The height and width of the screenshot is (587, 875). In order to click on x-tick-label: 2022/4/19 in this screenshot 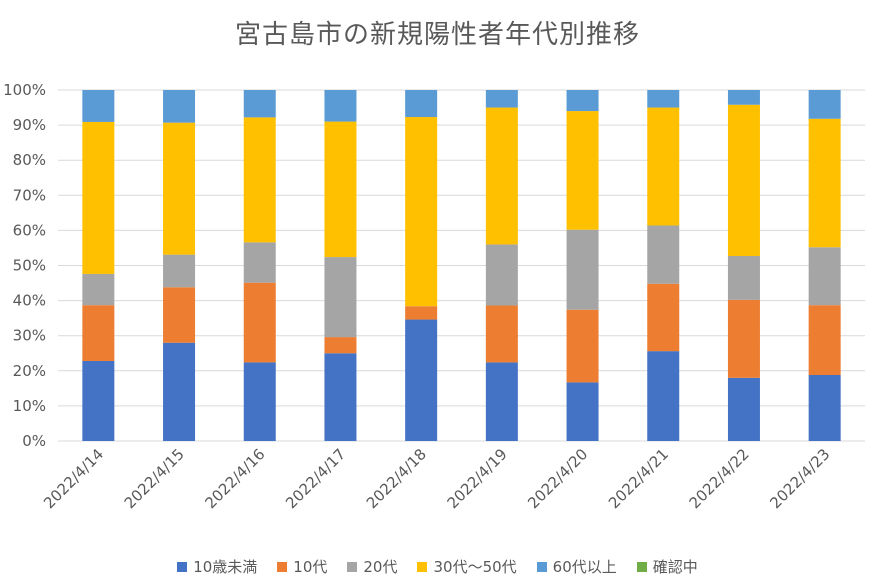, I will do `click(477, 478)`.